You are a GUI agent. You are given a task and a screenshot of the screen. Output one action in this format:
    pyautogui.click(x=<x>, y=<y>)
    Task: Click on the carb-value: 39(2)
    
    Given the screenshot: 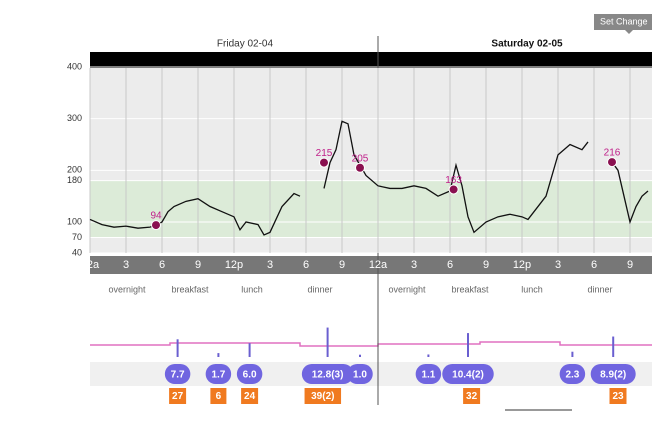 What is the action you would take?
    pyautogui.click(x=322, y=396)
    